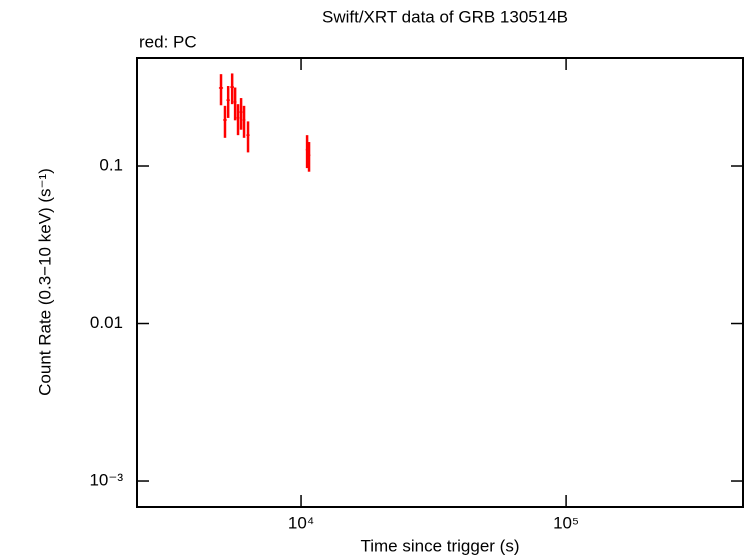 The image size is (746, 558). I want to click on annotation: red: PC, so click(168, 41).